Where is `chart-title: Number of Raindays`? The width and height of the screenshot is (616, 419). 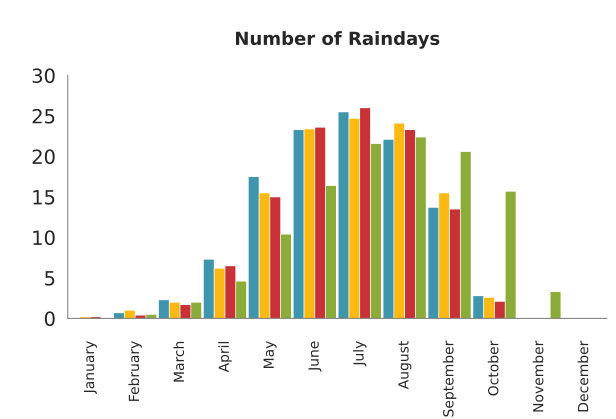
chart-title: Number of Raindays is located at coordinates (338, 40).